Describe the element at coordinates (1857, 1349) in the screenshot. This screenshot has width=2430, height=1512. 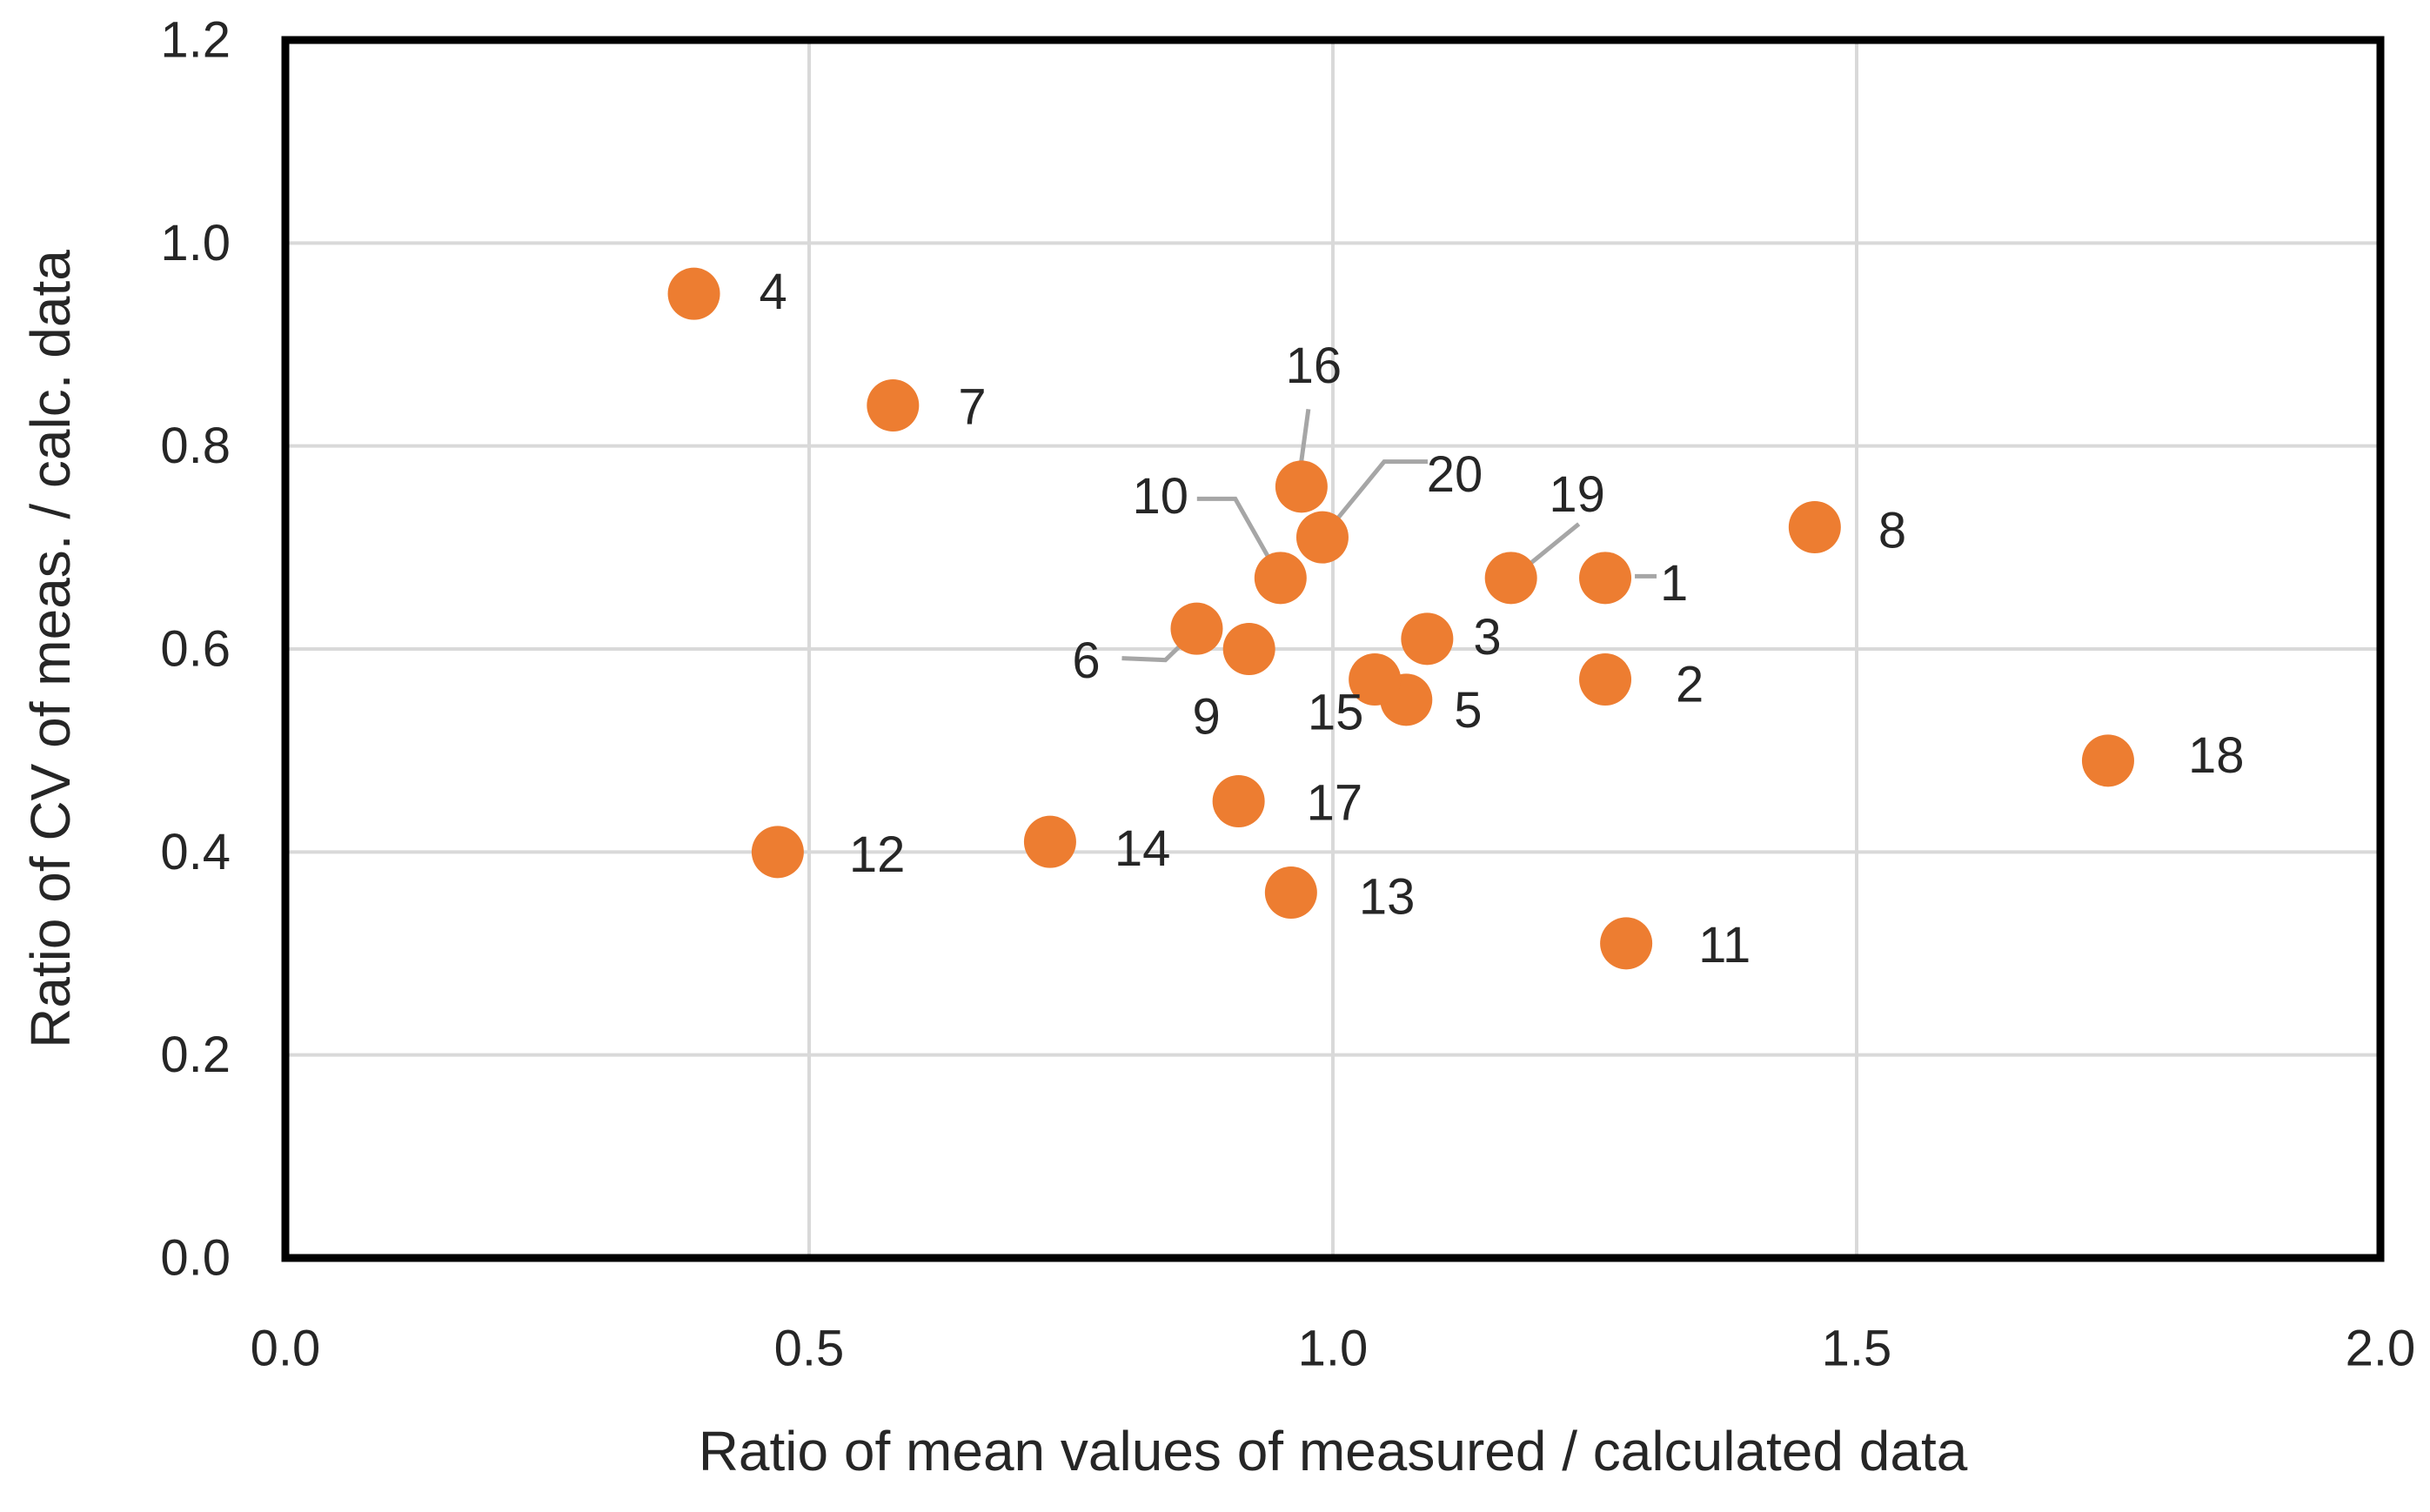
I see `x-tick-label-3: 1.5` at that location.